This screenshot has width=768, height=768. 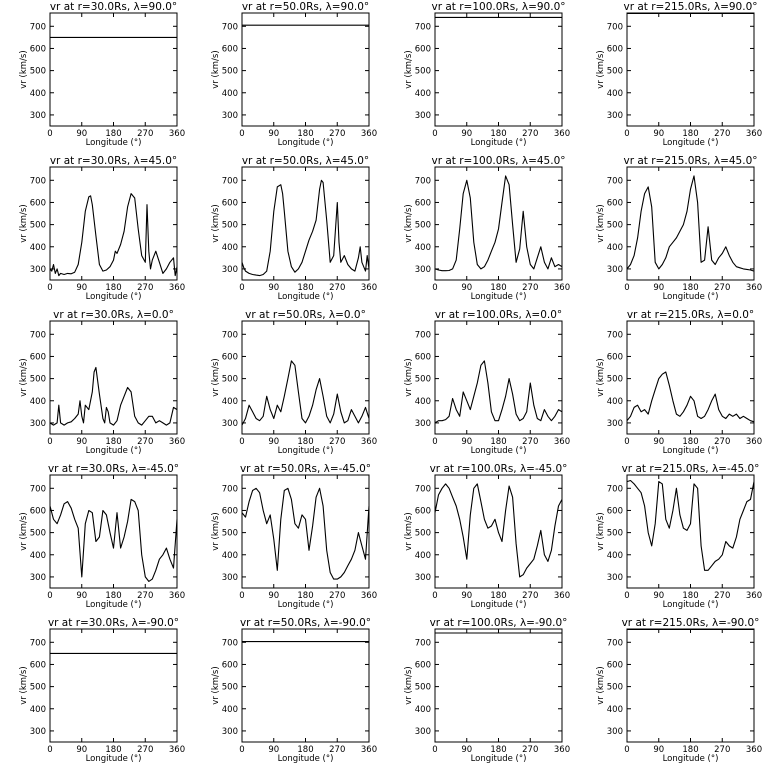 What do you see at coordinates (113, 469) in the screenshot?
I see `chart-title: vr at r=30.0Rs, λ=-45.0°` at bounding box center [113, 469].